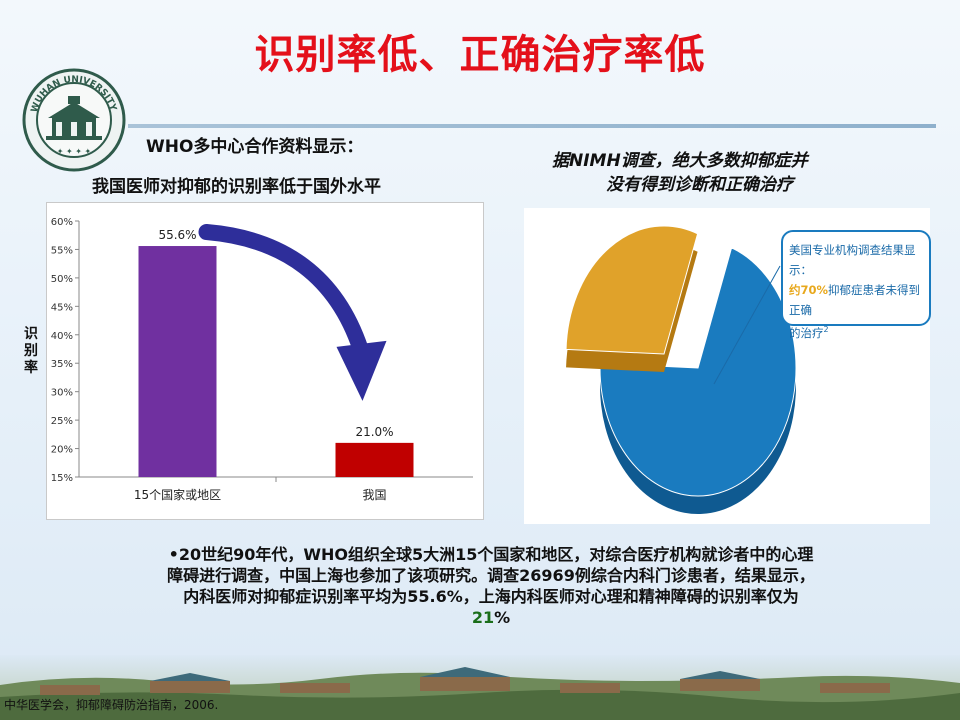 The height and width of the screenshot is (720, 960). Describe the element at coordinates (852, 260) in the screenshot. I see `callout-line1: 美国专业机构调查结果显示：` at that location.